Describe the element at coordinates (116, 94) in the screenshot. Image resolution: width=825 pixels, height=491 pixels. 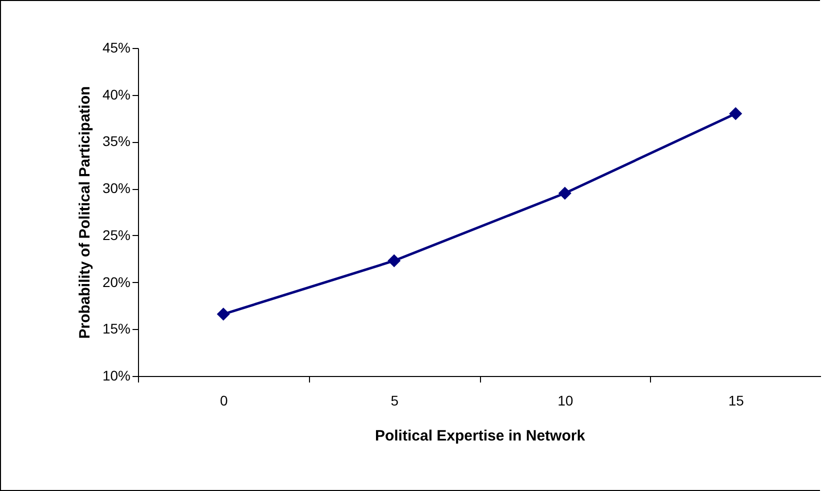
I see `y-tick-label: 40%` at that location.